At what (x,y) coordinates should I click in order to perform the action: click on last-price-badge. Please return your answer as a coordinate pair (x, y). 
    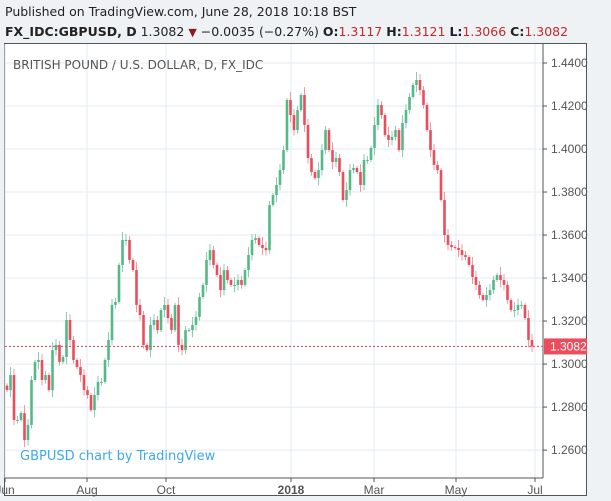
    Looking at the image, I should click on (565, 346).